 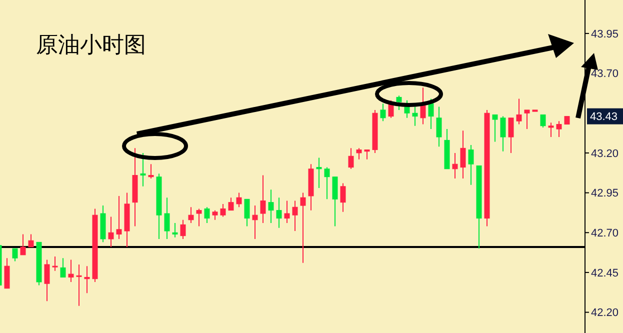 What do you see at coordinates (605, 273) in the screenshot?
I see `y-tick-label: 42.45` at bounding box center [605, 273].